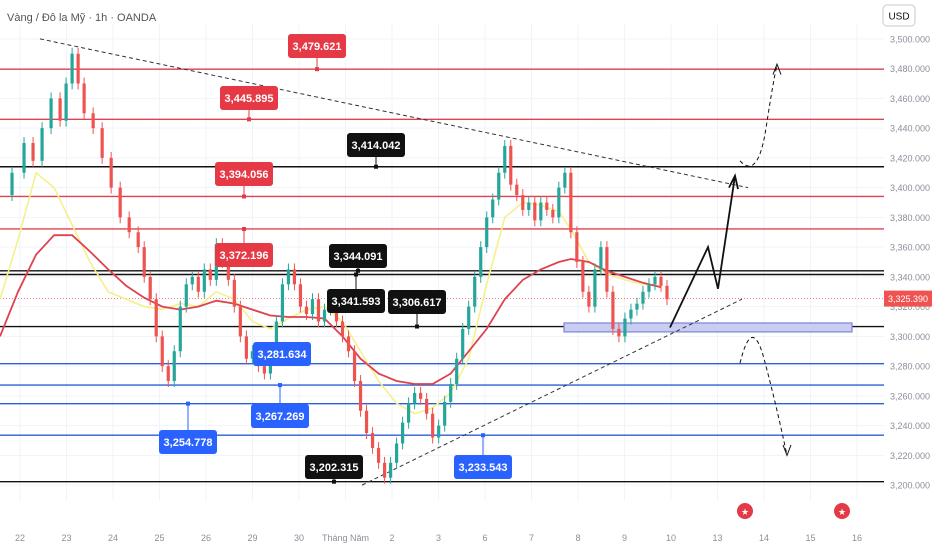  What do you see at coordinates (910, 307) in the screenshot?
I see `y-tick-label: 3,320.000` at bounding box center [910, 307].